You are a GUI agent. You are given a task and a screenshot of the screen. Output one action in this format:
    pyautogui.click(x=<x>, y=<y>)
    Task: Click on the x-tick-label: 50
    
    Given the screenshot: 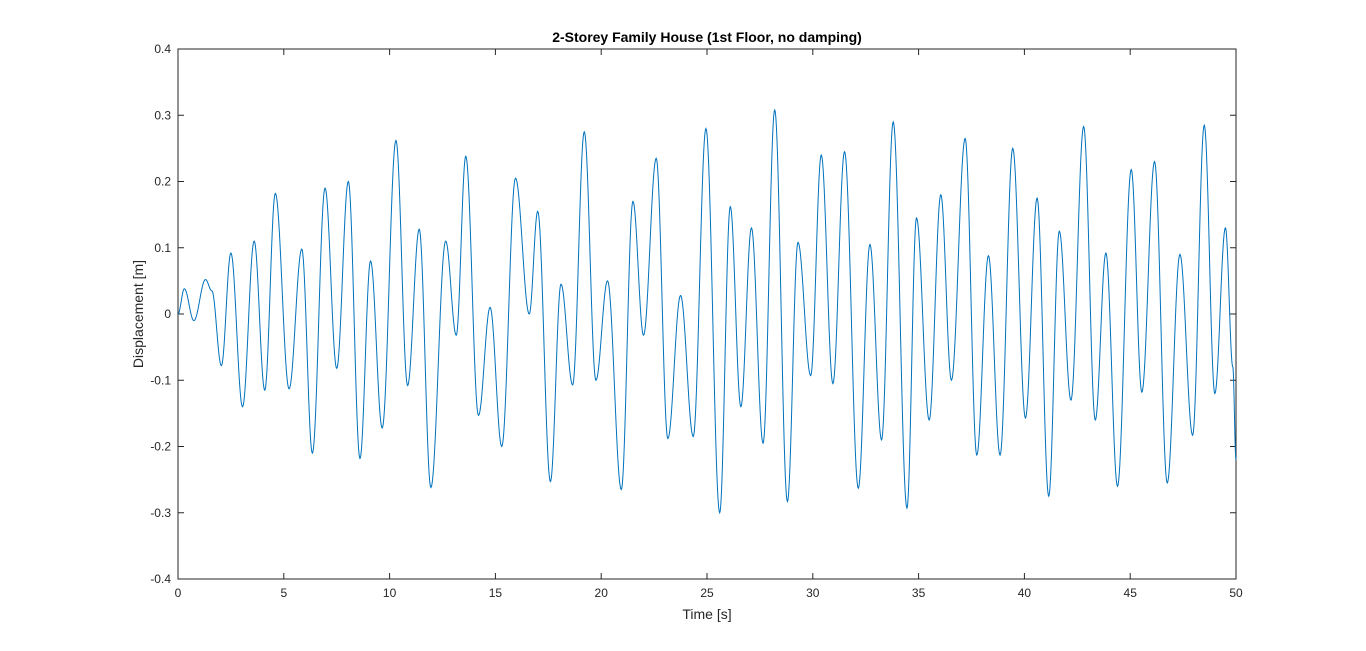 What is the action you would take?
    pyautogui.click(x=1236, y=593)
    